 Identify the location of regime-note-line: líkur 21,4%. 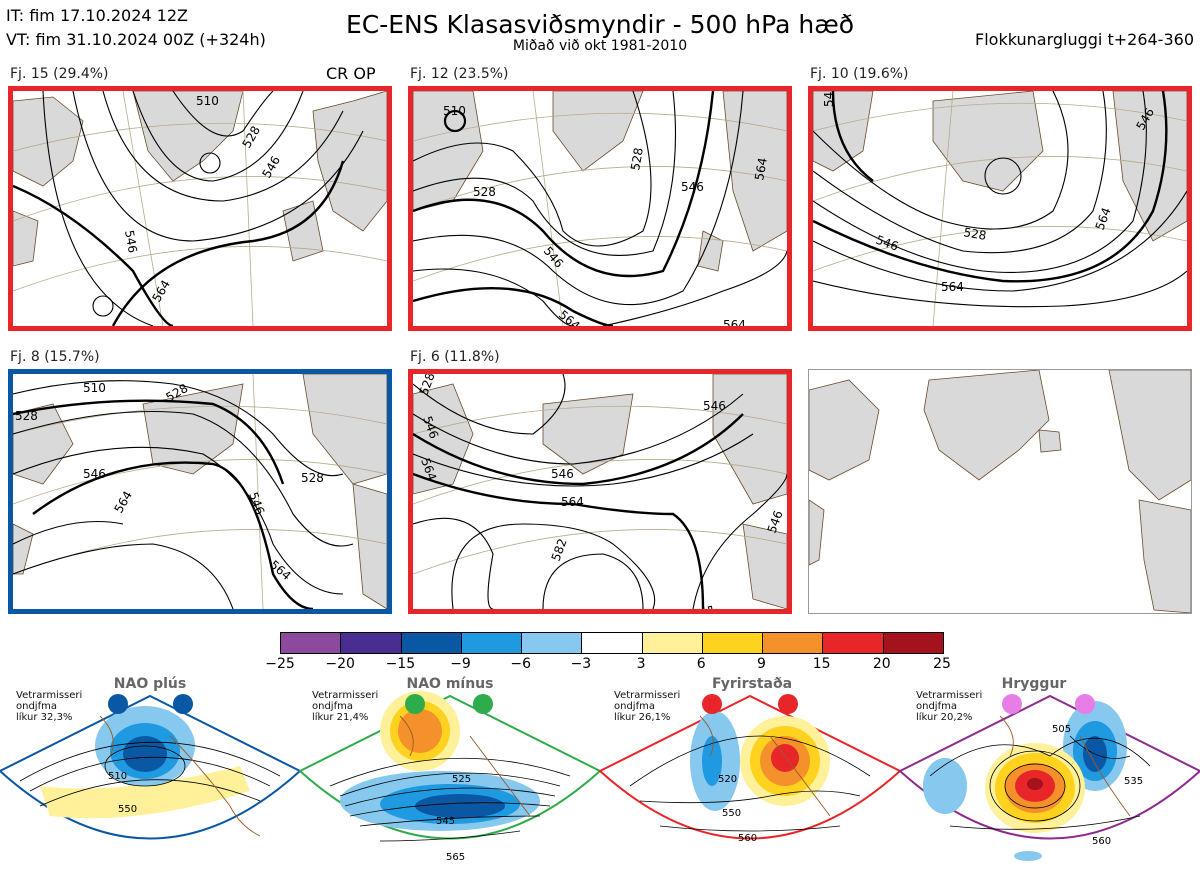
(340, 717).